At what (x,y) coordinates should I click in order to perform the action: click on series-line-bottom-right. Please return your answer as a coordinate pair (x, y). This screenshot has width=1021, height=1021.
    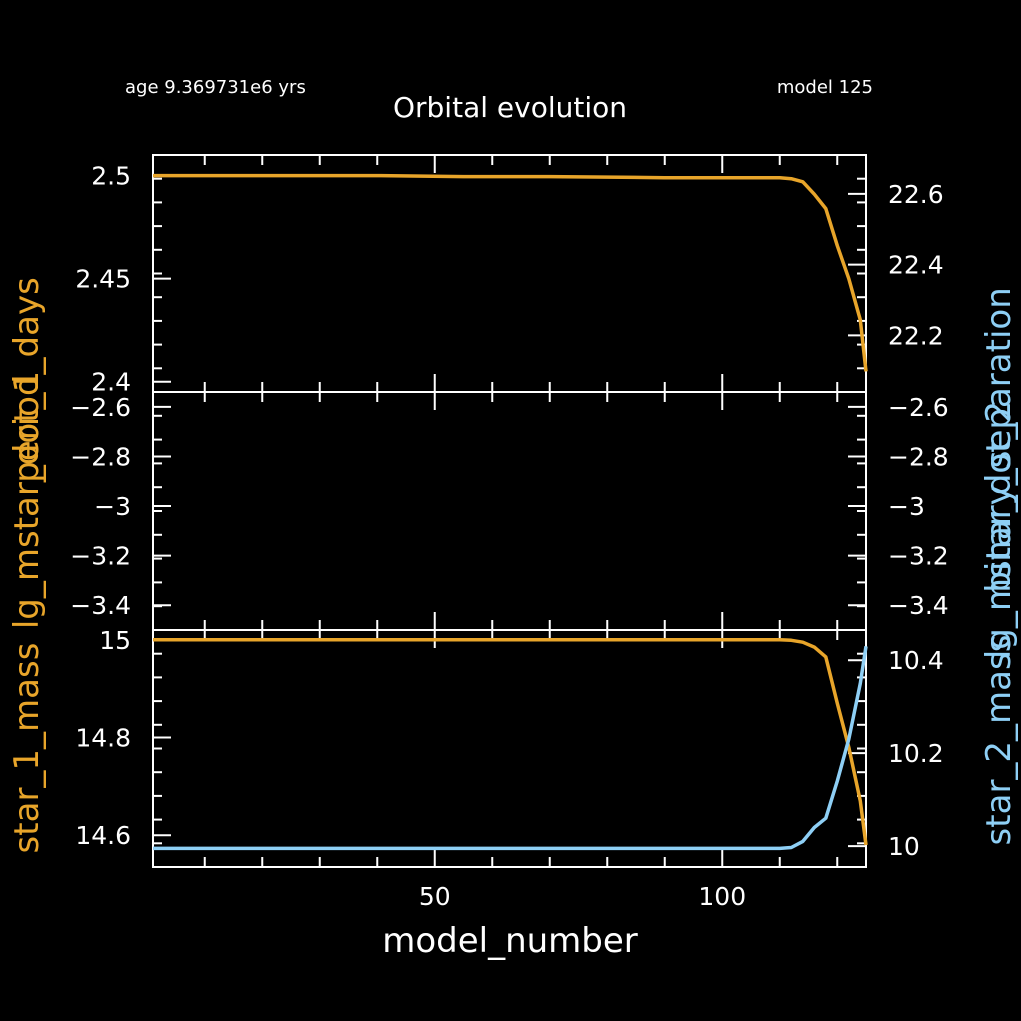
    Looking at the image, I should click on (510, 748).